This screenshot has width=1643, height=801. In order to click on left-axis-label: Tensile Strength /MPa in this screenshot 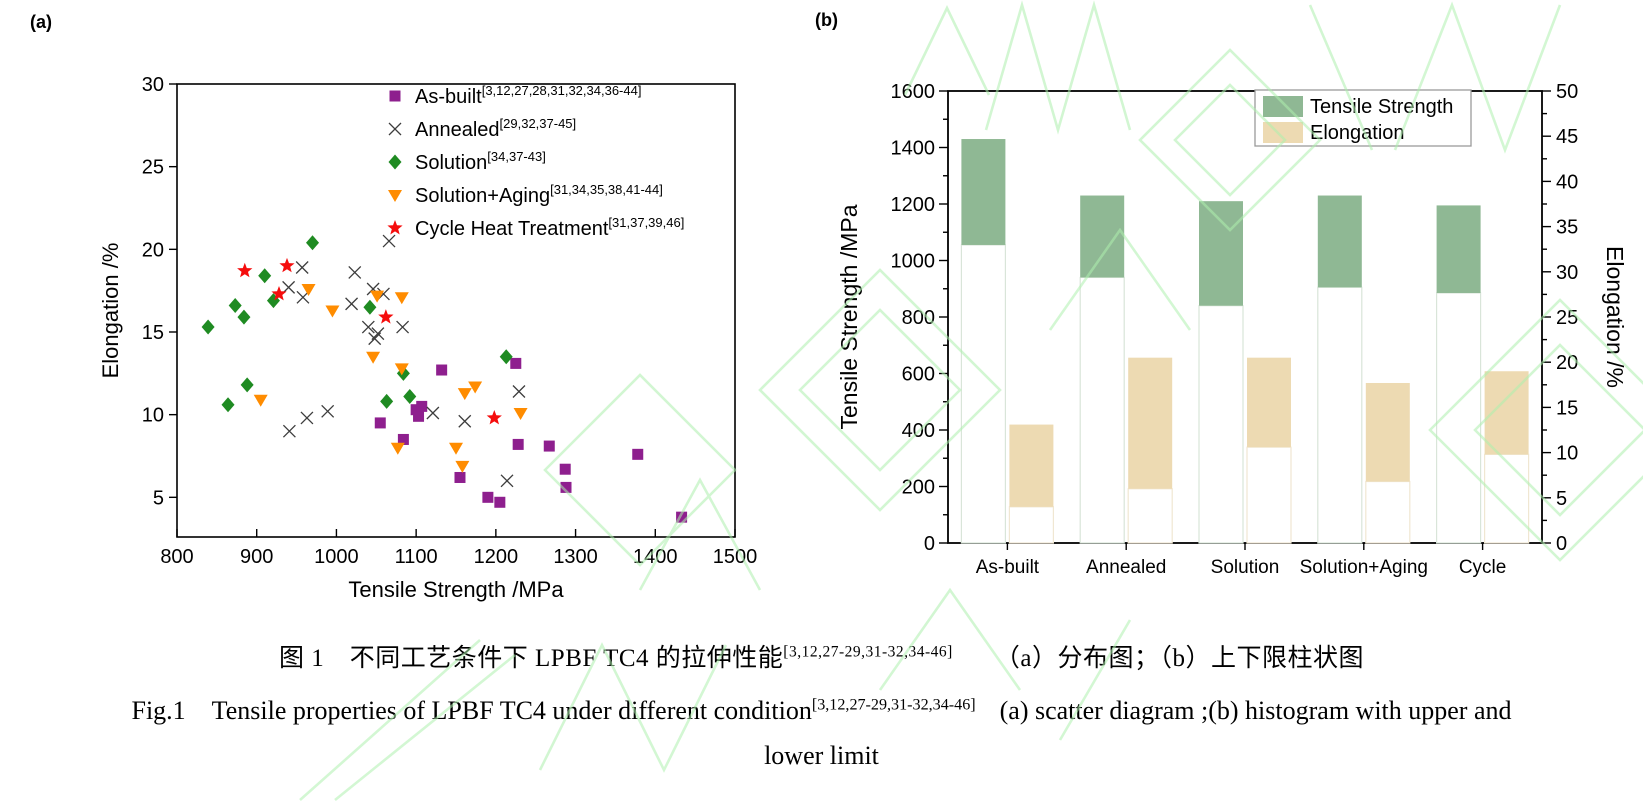, I will do `click(849, 316)`.